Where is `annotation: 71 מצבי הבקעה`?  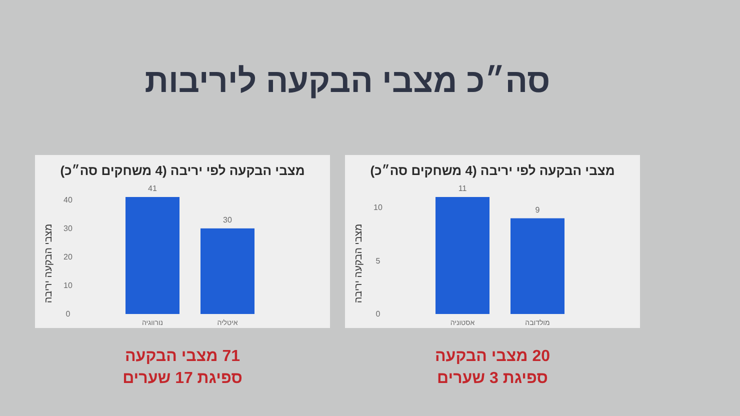
annotation: 71 מצבי הבקעה is located at coordinates (182, 356).